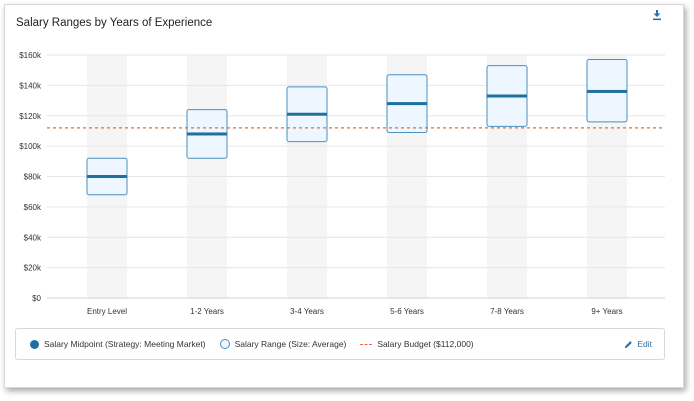 The image size is (694, 401). What do you see at coordinates (33, 177) in the screenshot?
I see `y-tick-label: $80k` at bounding box center [33, 177].